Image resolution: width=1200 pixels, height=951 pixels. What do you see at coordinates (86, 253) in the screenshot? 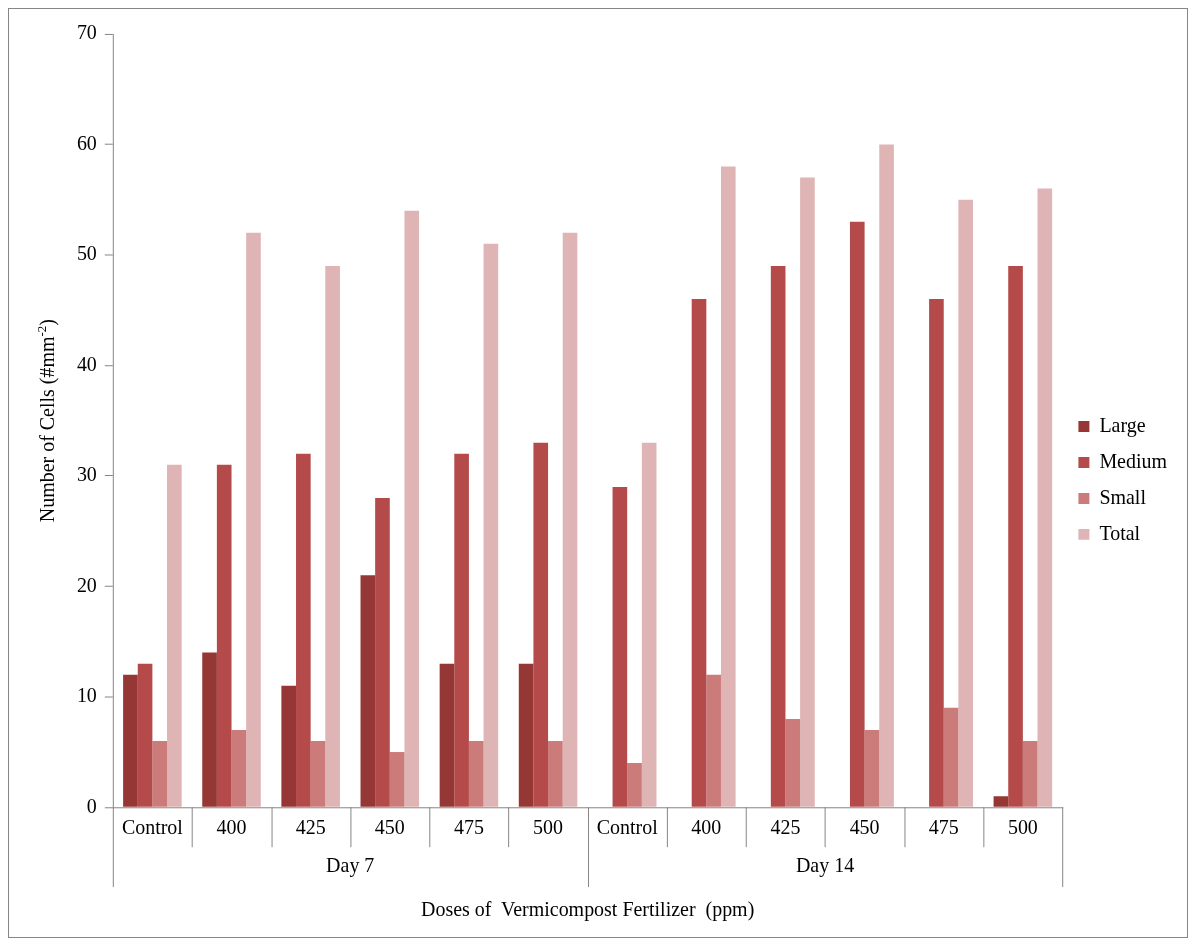
I see `y-tick-label: 50` at bounding box center [86, 253].